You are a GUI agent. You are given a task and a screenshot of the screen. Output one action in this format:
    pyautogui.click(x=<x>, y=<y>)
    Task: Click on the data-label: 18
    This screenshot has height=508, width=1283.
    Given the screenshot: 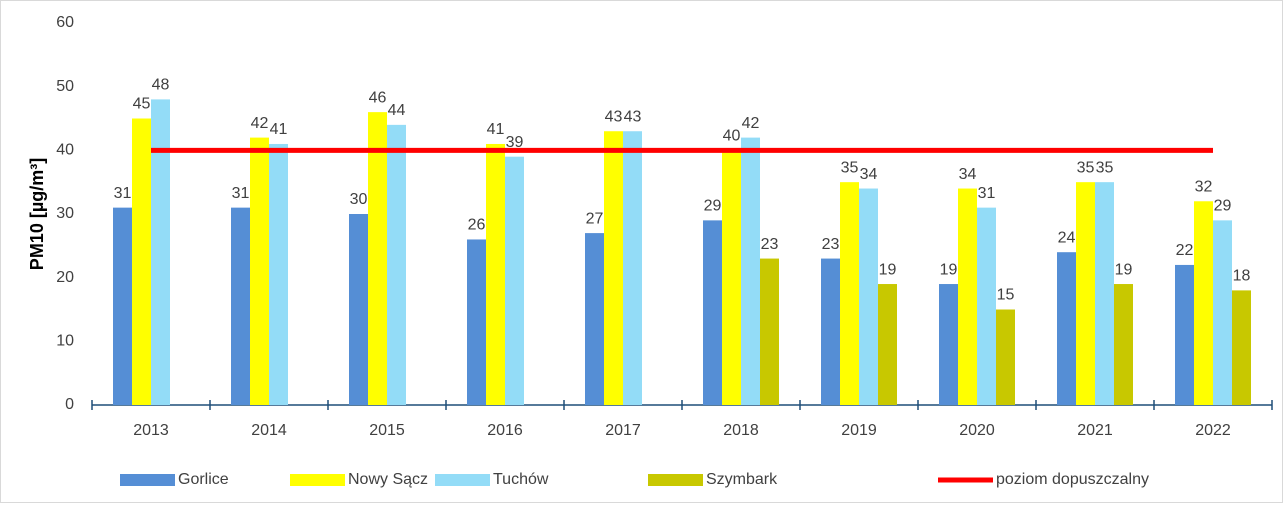 What is the action you would take?
    pyautogui.click(x=1242, y=276)
    